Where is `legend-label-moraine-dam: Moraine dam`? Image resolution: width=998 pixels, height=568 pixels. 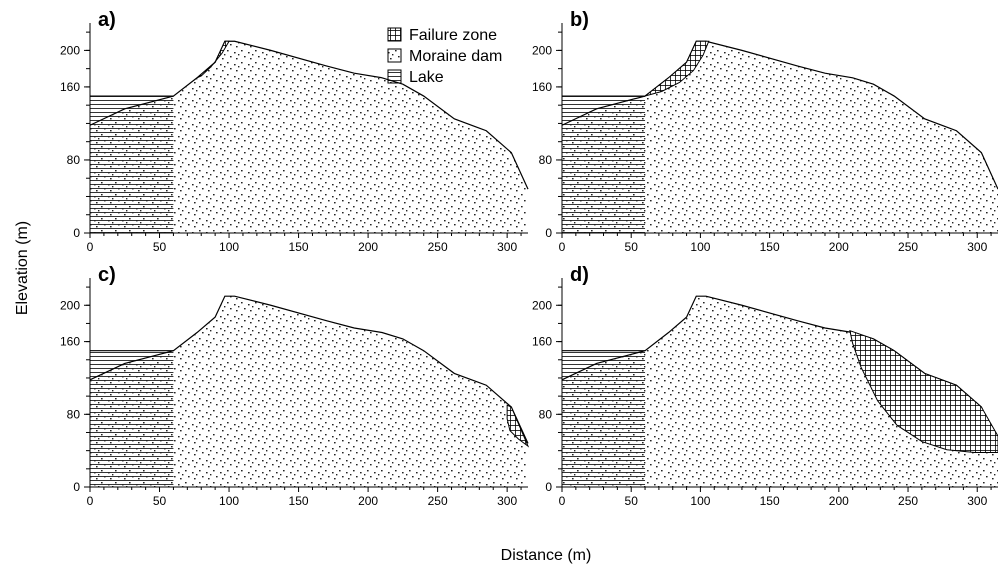 legend-label-moraine-dam: Moraine dam is located at coordinates (455, 56).